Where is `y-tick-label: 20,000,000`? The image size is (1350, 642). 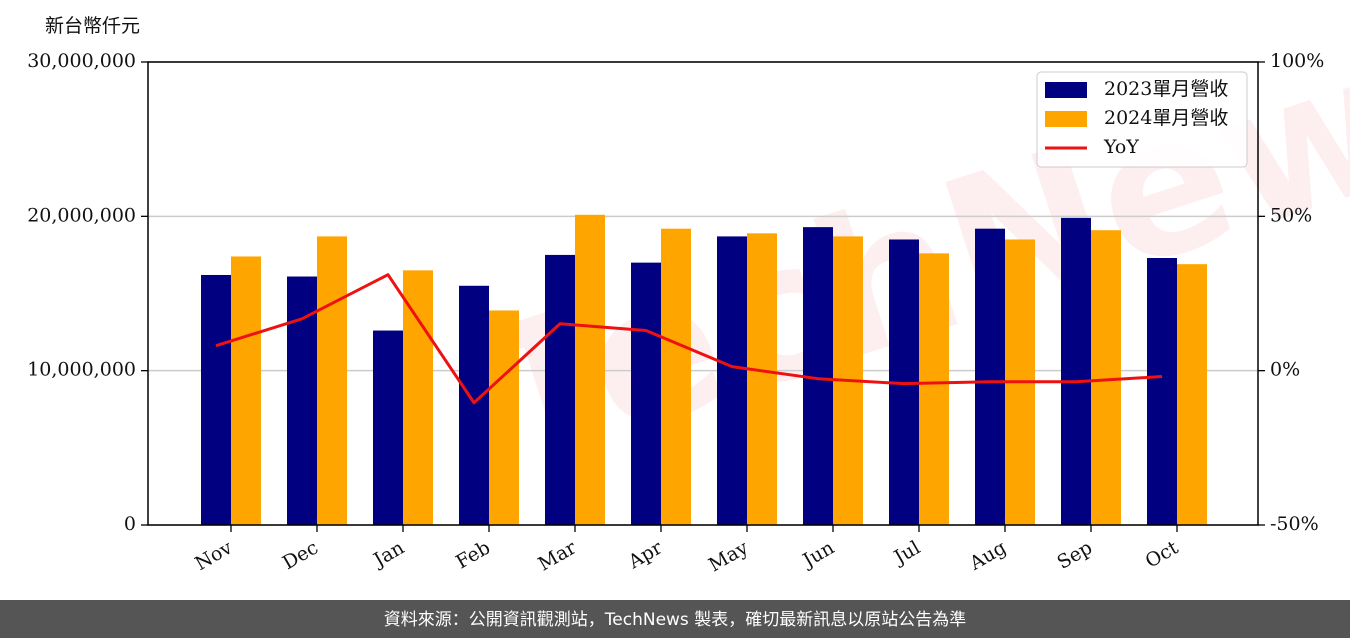
y-tick-label: 20,000,000 is located at coordinates (81, 215).